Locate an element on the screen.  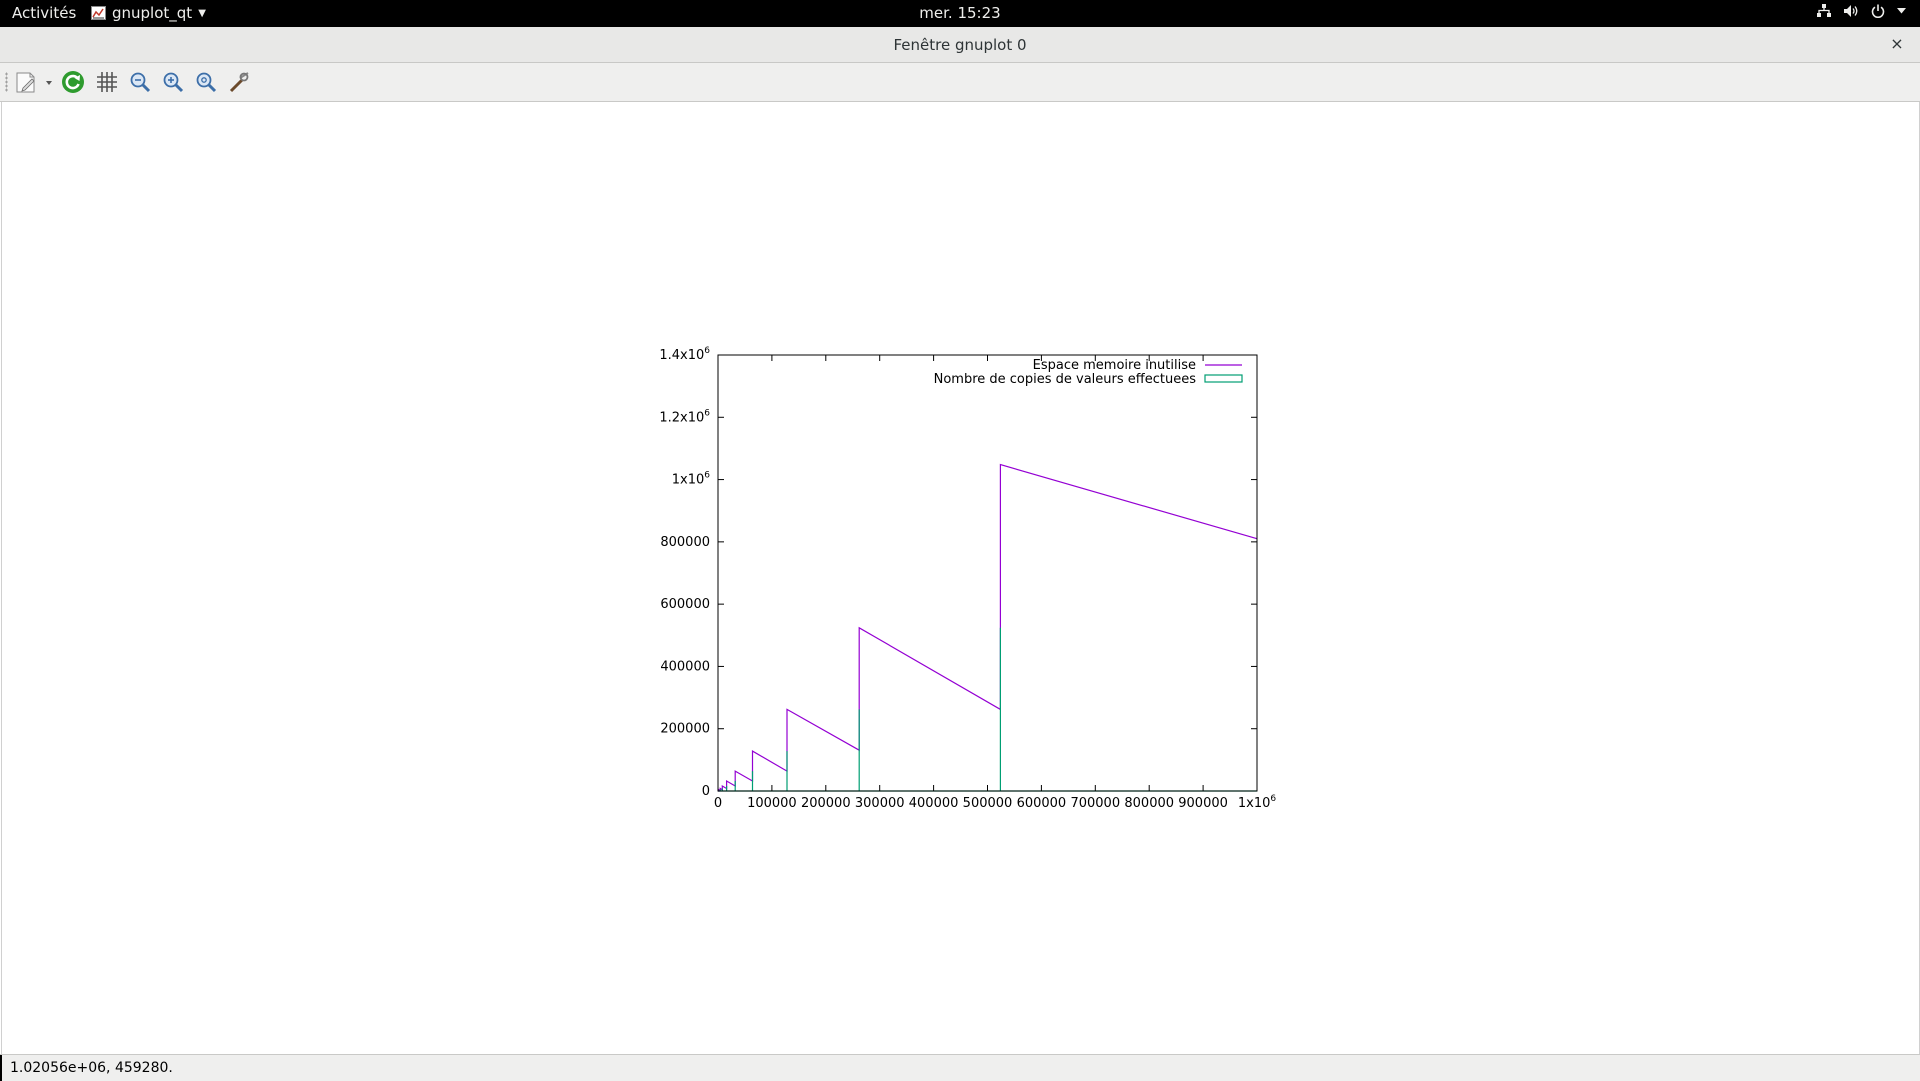
y-tick-label-text: 1x10 is located at coordinates (688, 480).